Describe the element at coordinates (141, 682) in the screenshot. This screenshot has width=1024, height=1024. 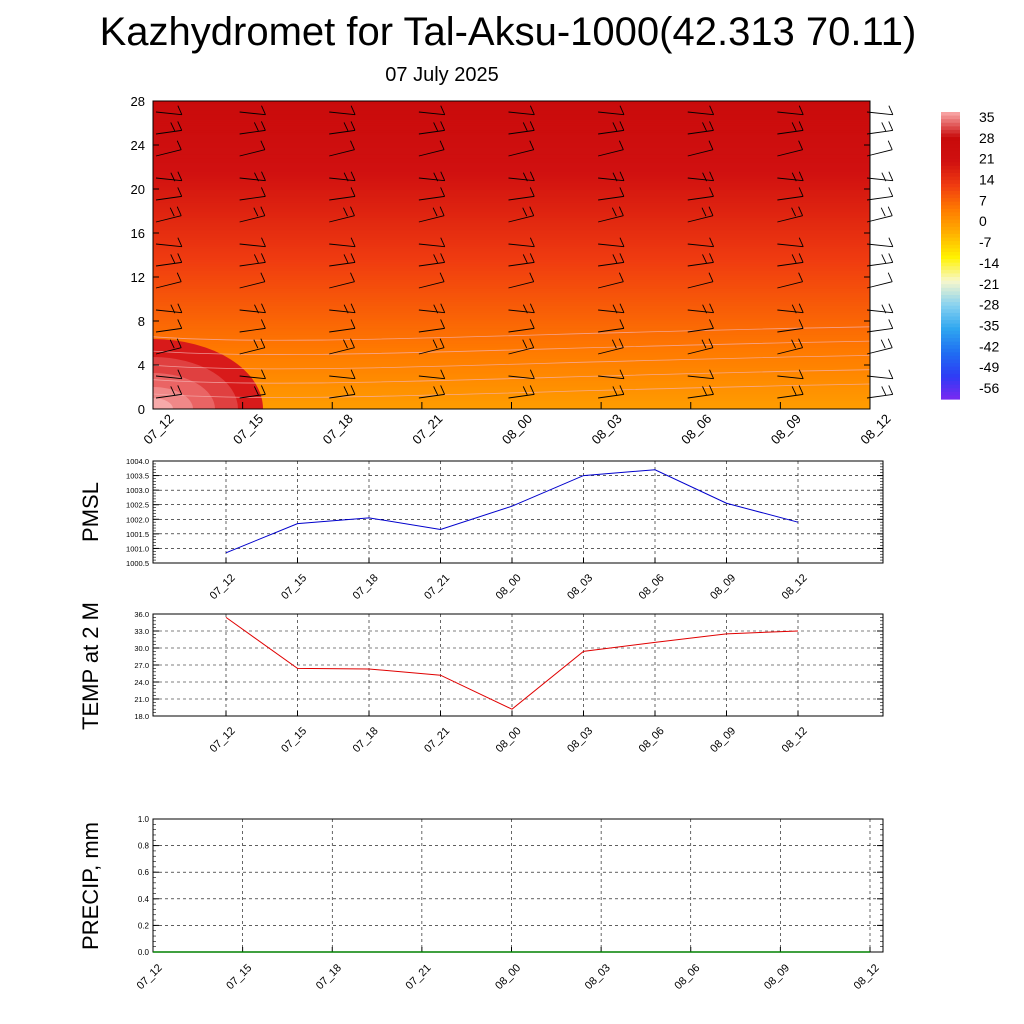
I see `y-tick-label: 24.0` at that location.